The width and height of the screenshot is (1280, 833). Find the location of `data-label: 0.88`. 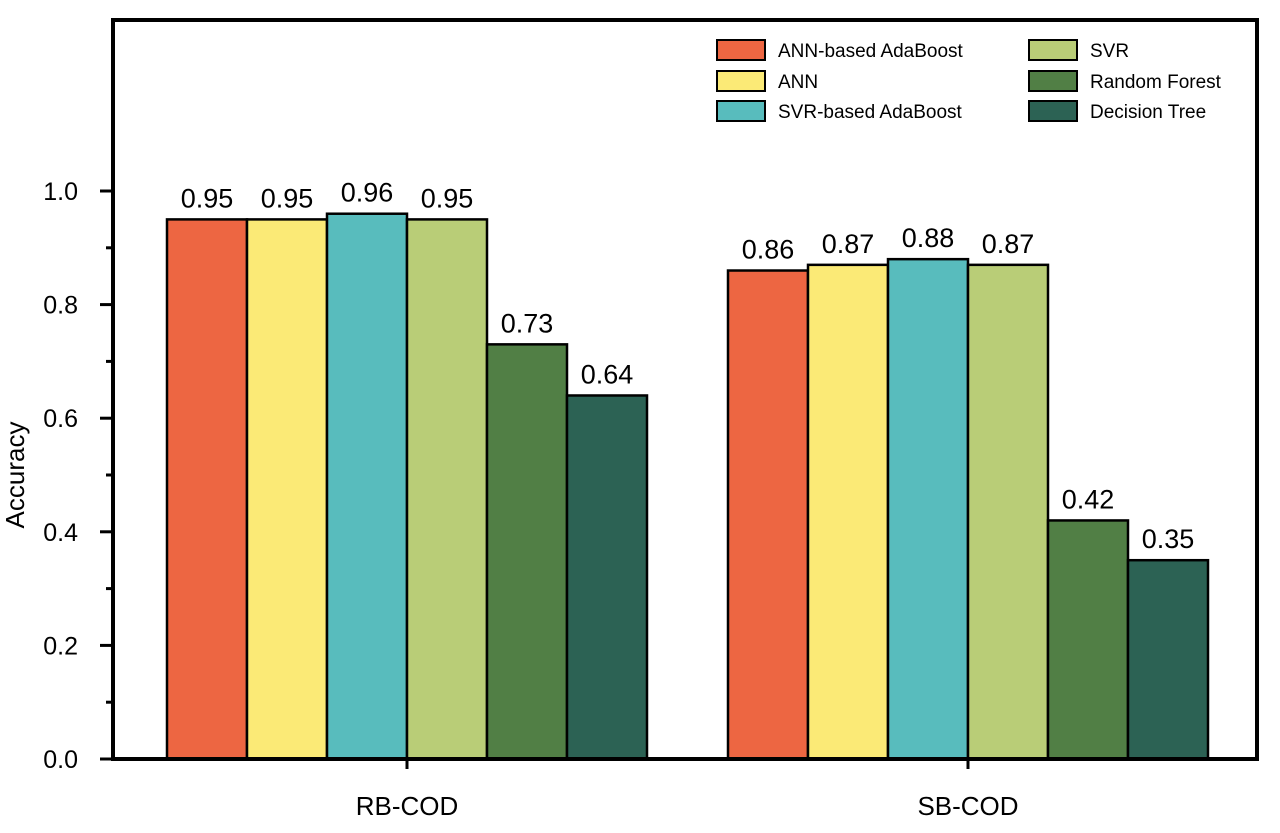

data-label: 0.88 is located at coordinates (928, 238).